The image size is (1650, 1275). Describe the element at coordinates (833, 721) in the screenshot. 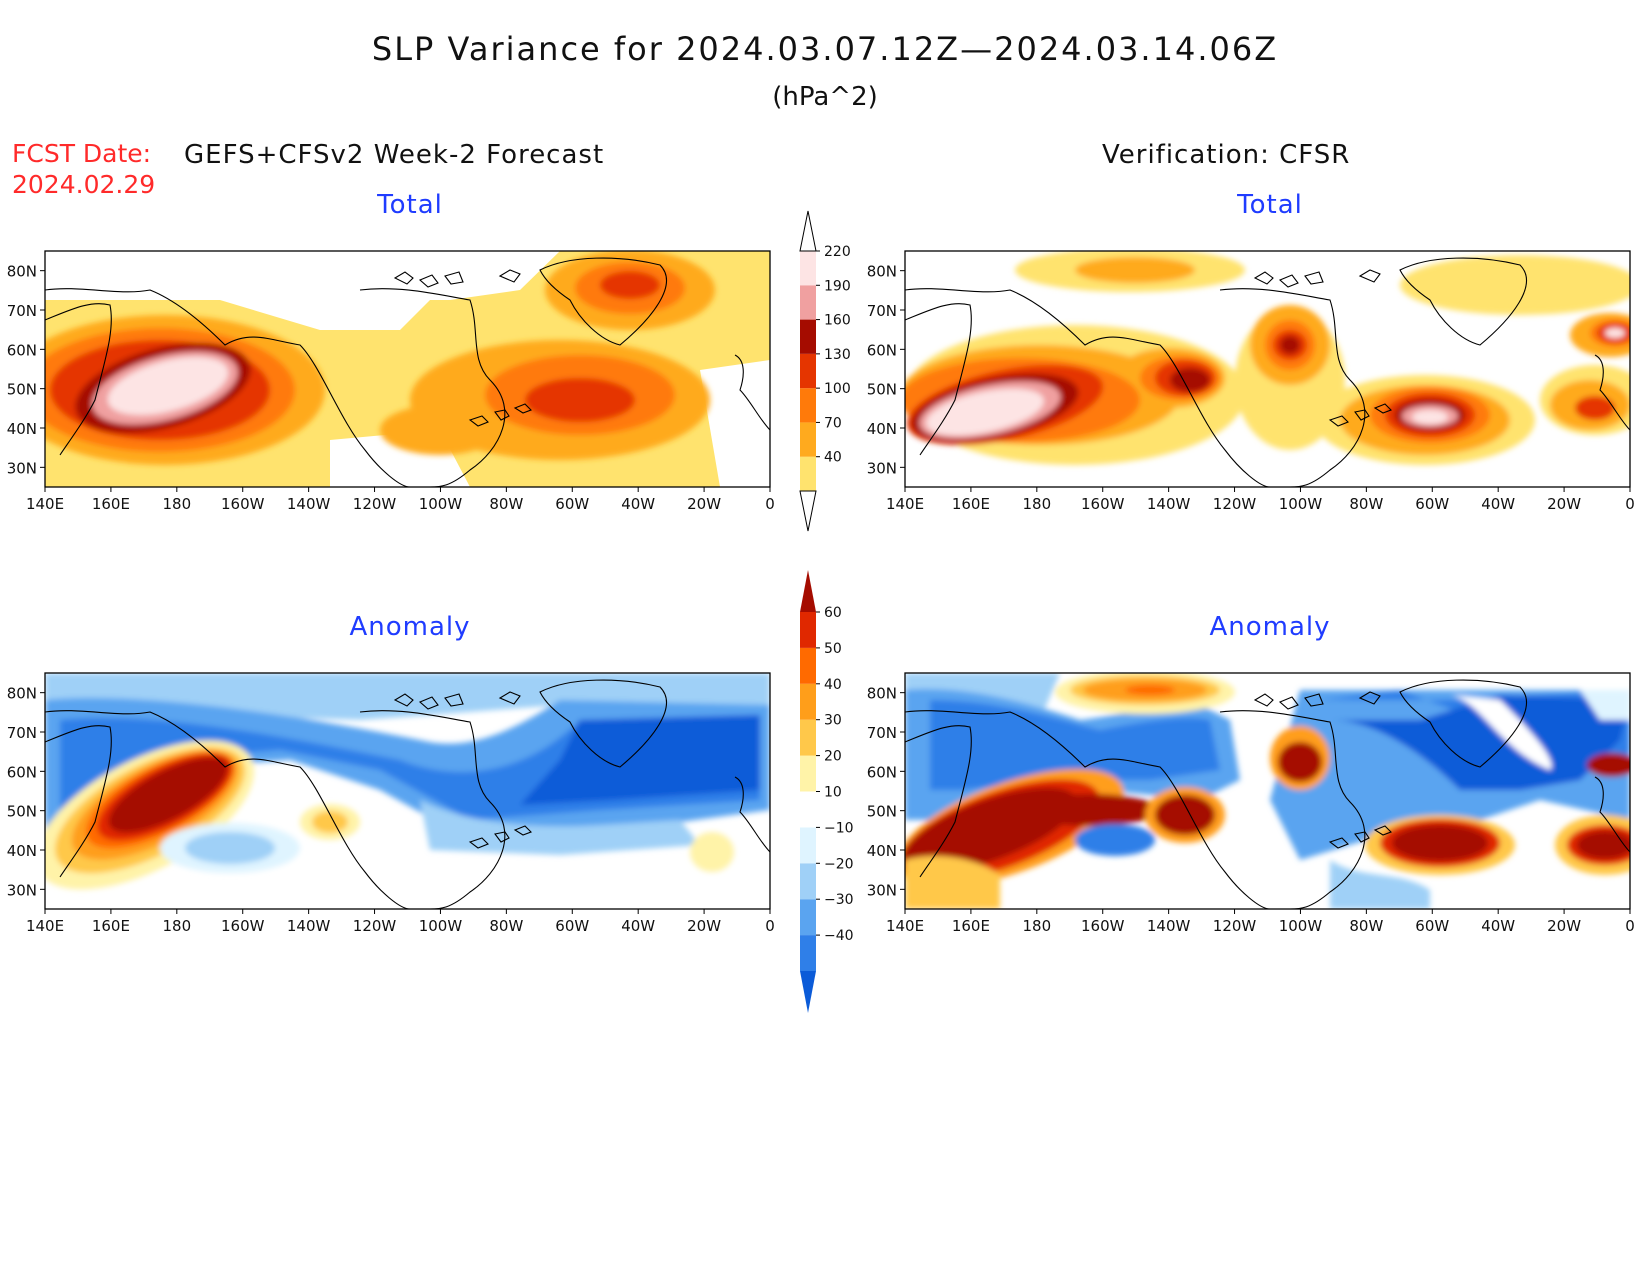

I see `colorbar-anomaly-label: 30` at that location.